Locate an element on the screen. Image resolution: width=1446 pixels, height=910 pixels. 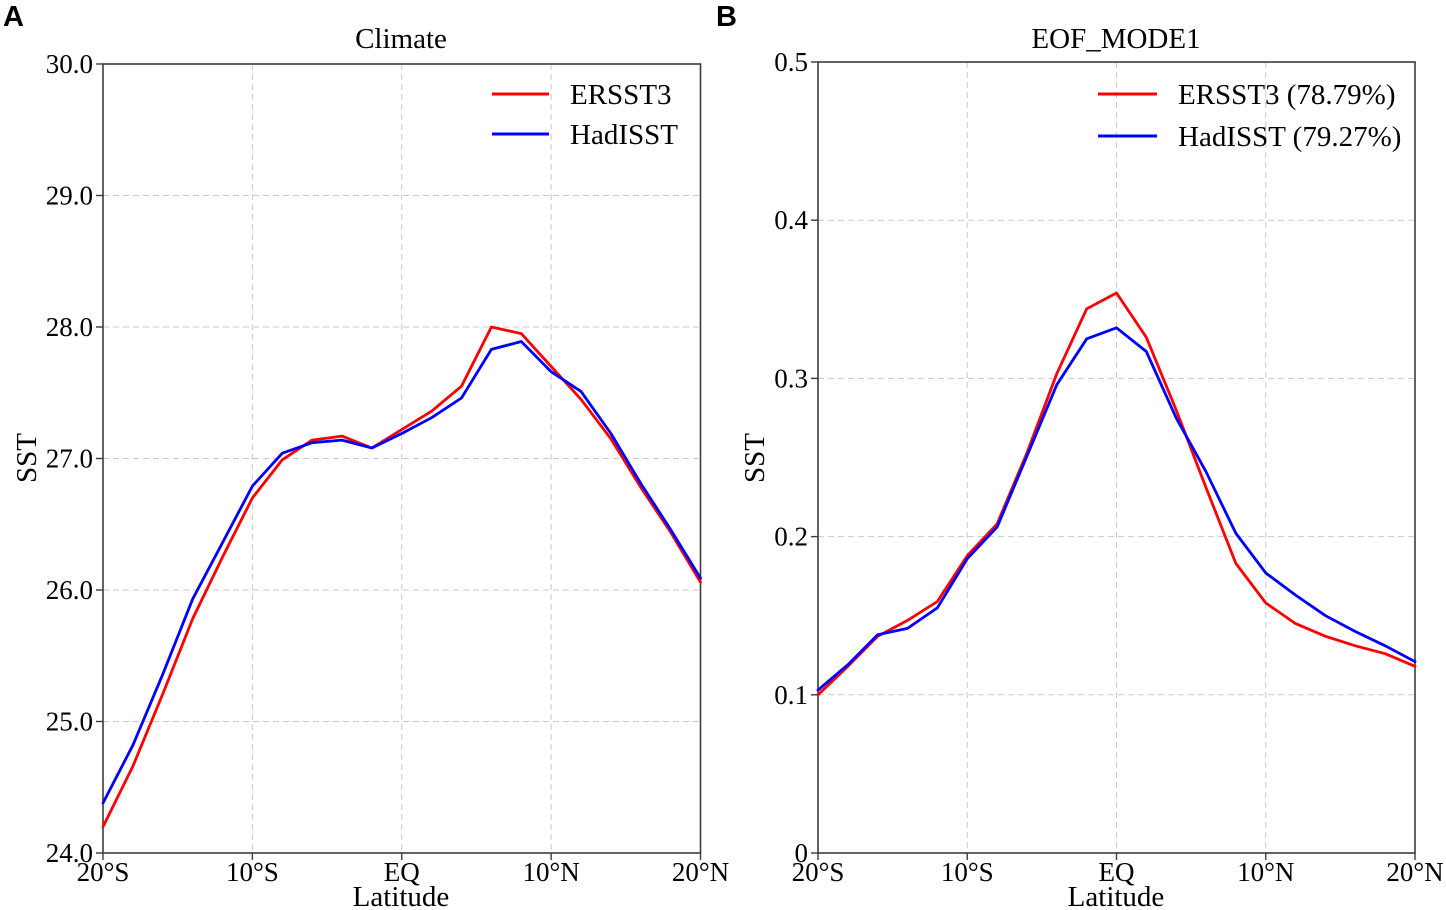
panel-a-legend: ERSST3 HadISST is located at coordinates (585, 115).